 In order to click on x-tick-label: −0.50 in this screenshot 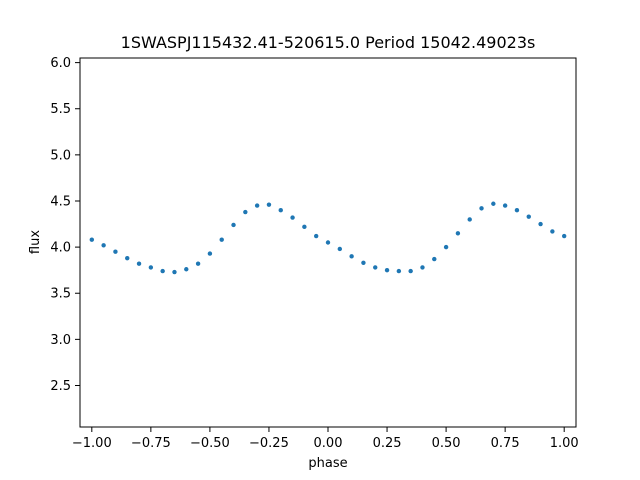, I will do `click(210, 443)`.